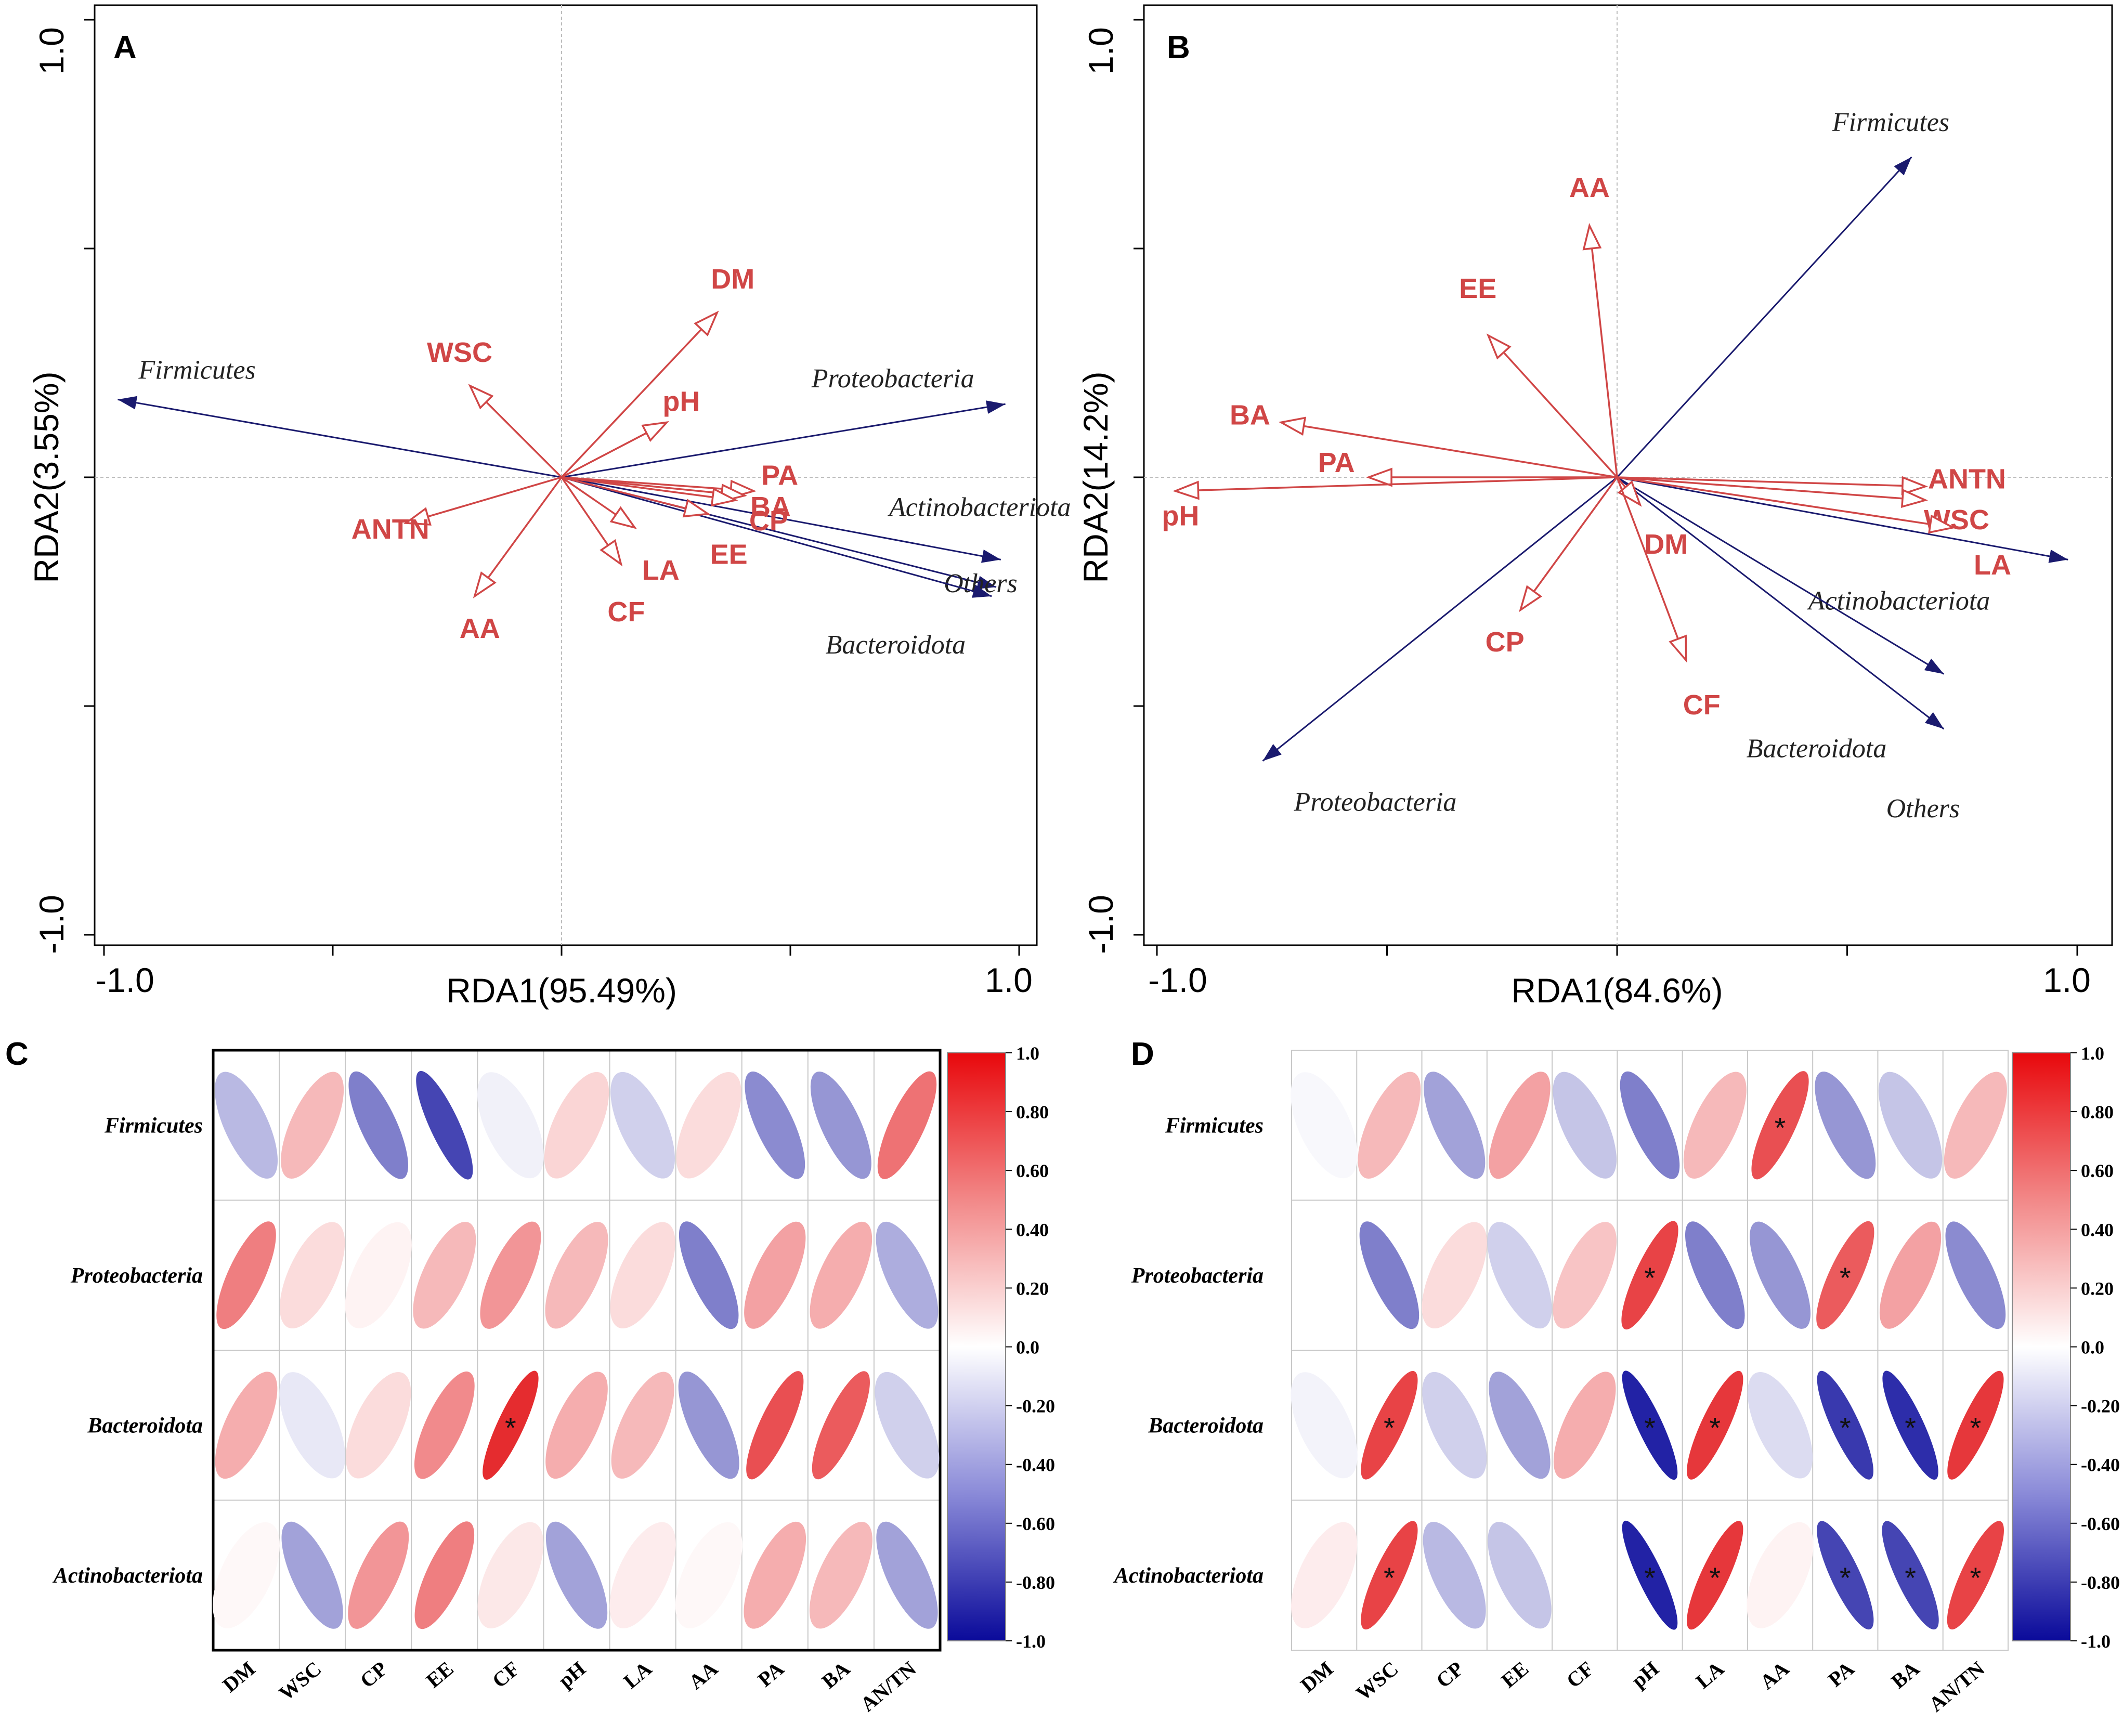 This screenshot has width=2123, height=1736. I want to click on env-label: CP, so click(1505, 642).